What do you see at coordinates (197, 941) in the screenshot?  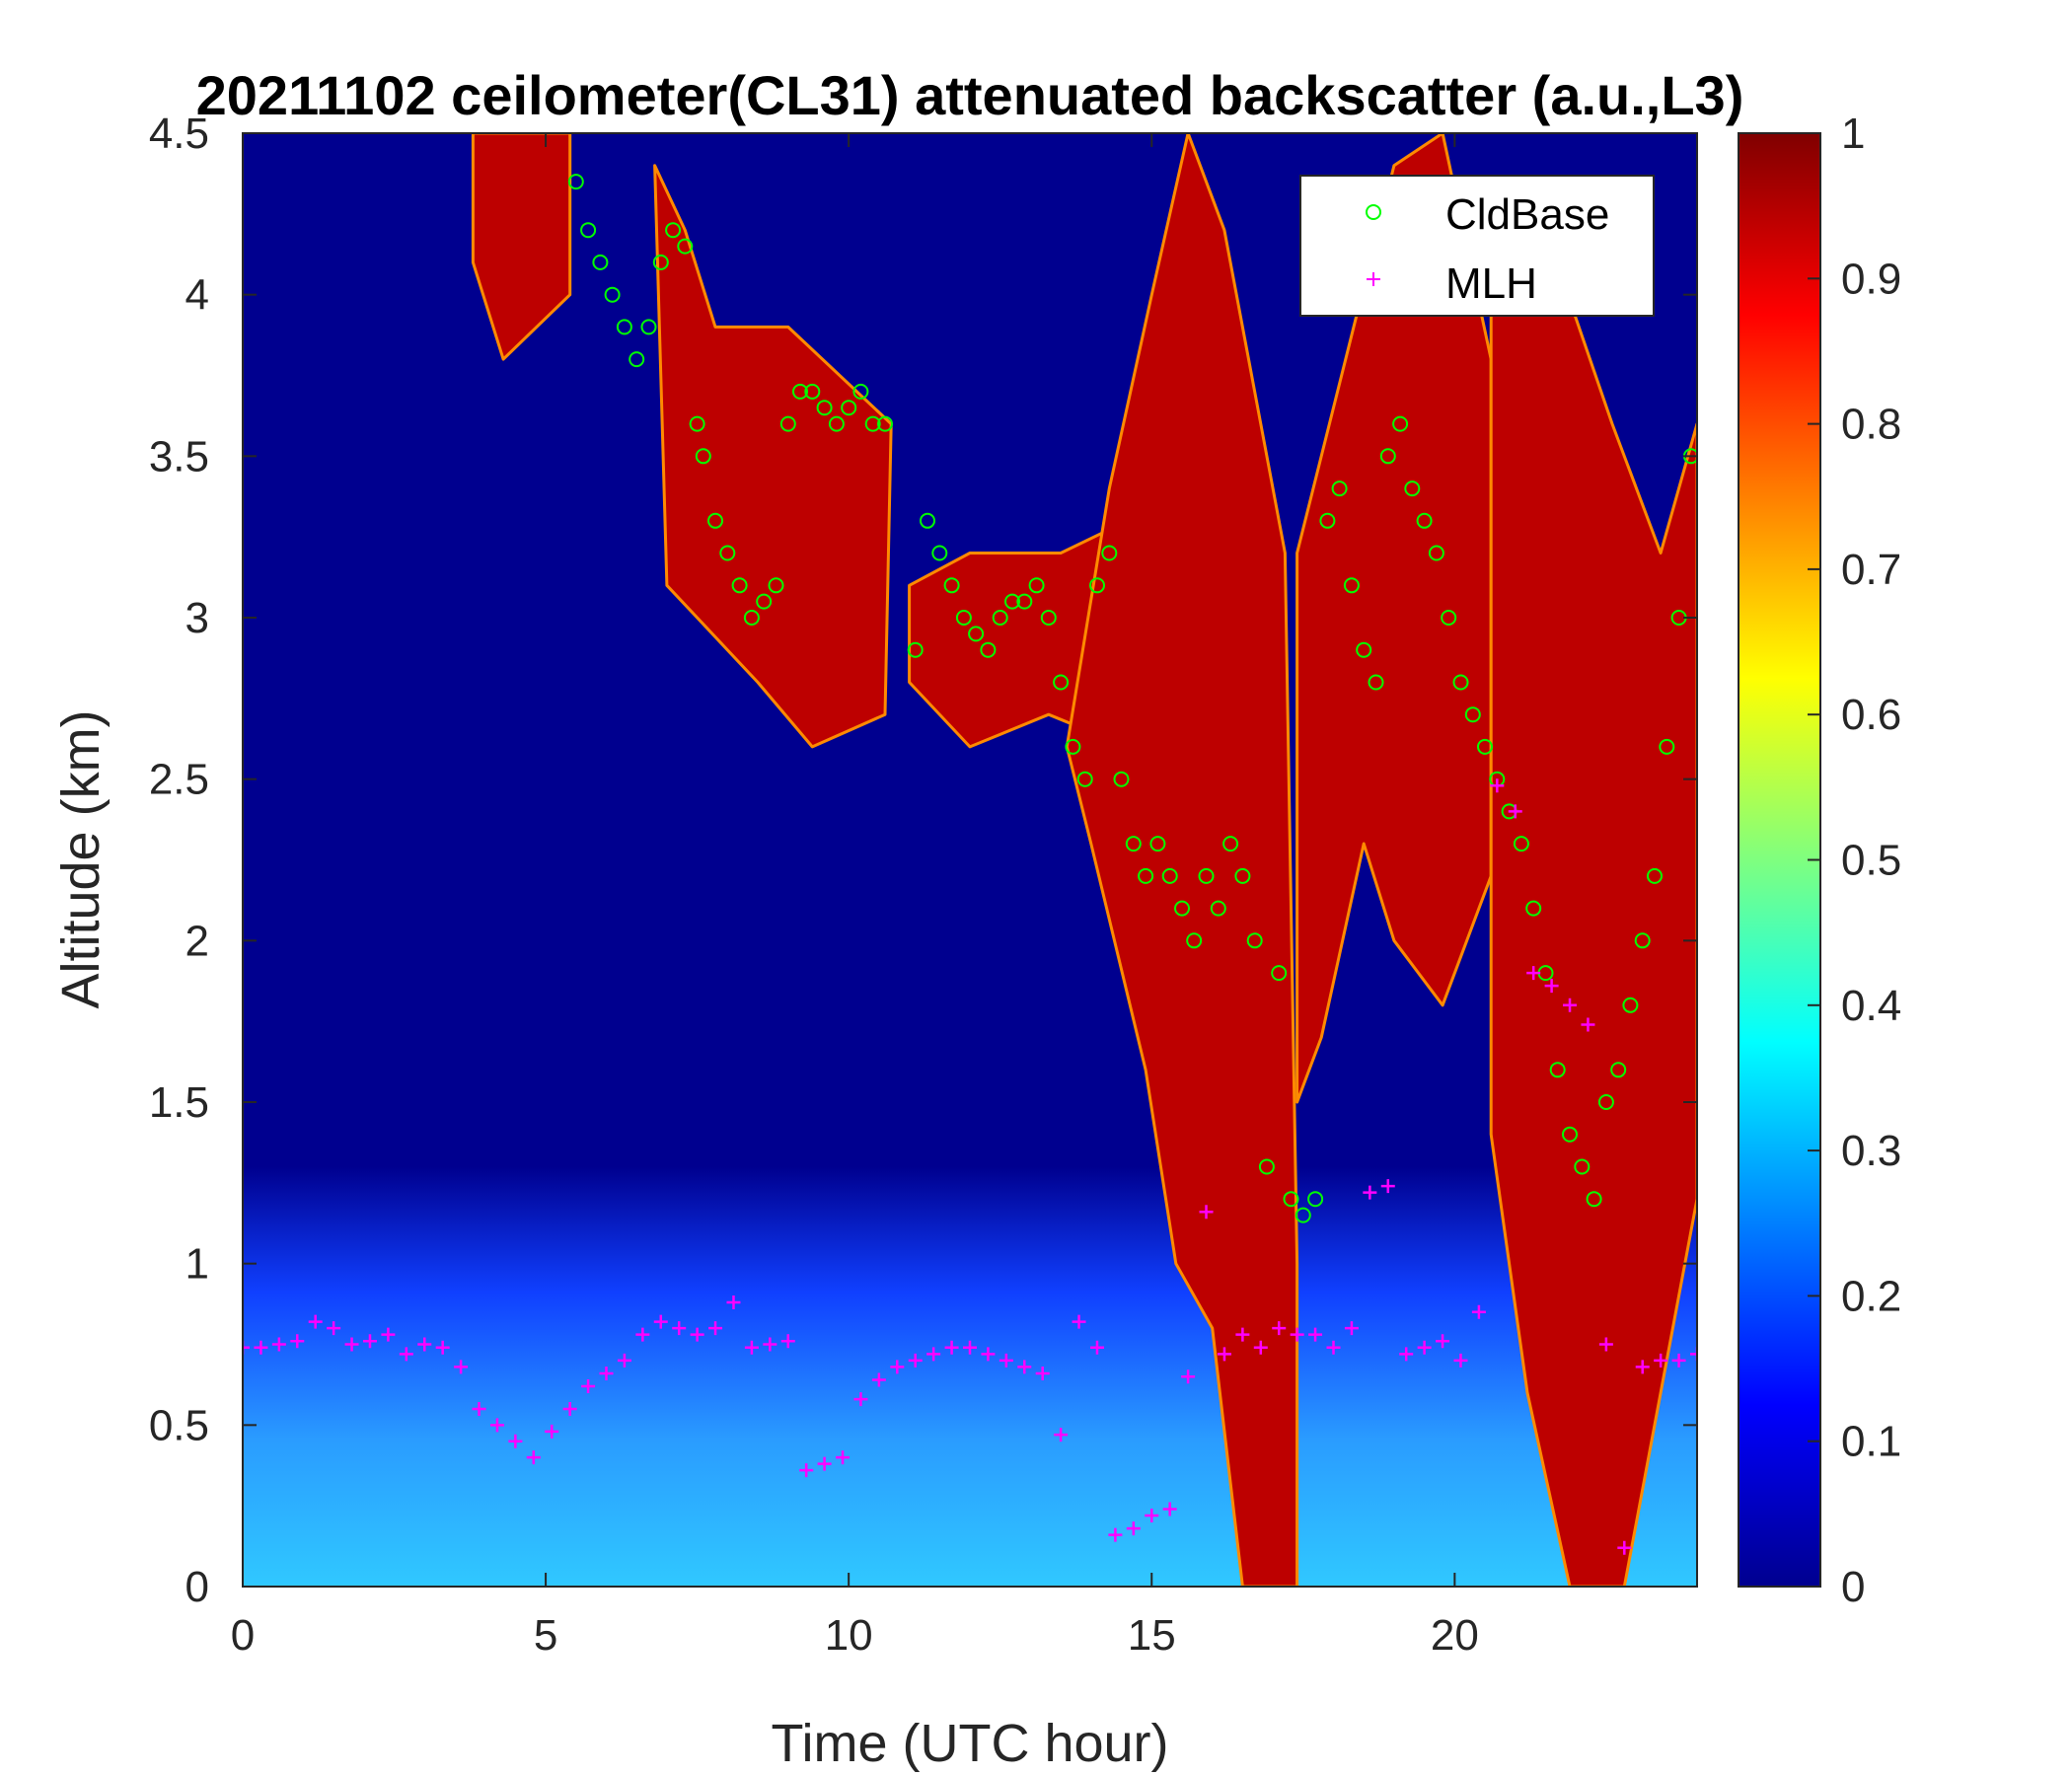 I see `y-tick-label: 2` at bounding box center [197, 941].